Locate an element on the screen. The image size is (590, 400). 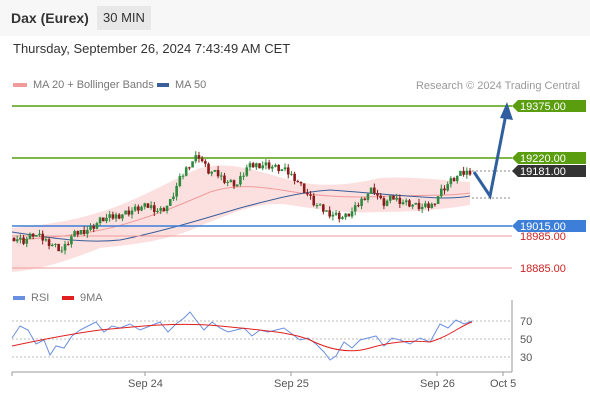
legend-swatch-ma50 is located at coordinates (163, 85).